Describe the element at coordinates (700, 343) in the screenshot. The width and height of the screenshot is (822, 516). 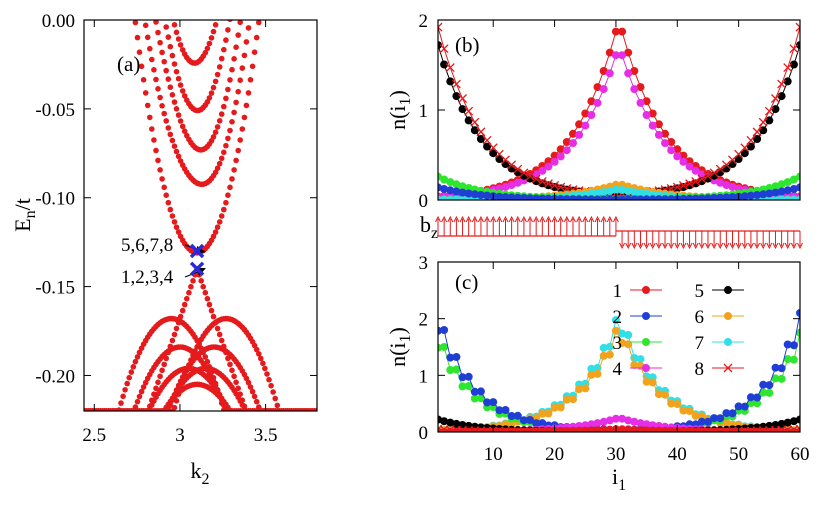
I see `legend-label-7: 7` at that location.